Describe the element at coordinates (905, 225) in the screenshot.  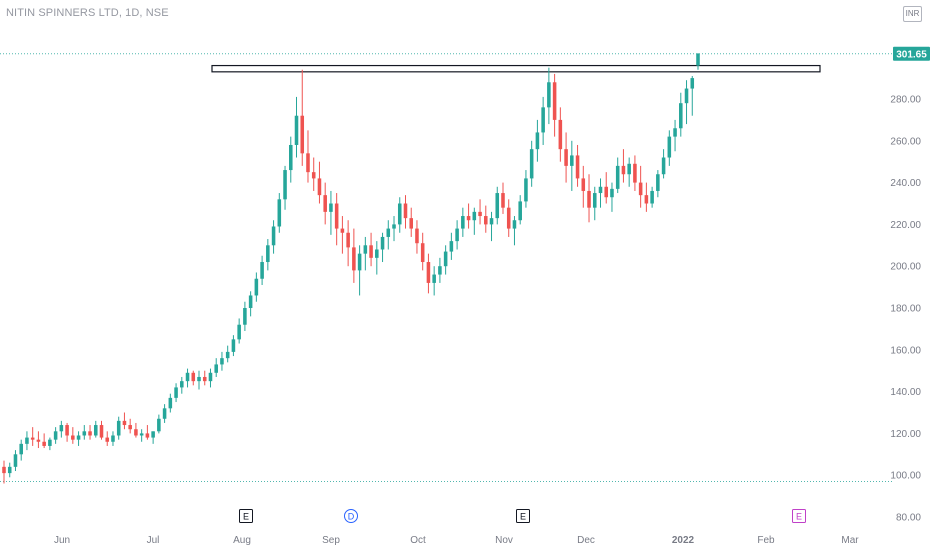
I see `y-tick-label: 220.00` at that location.